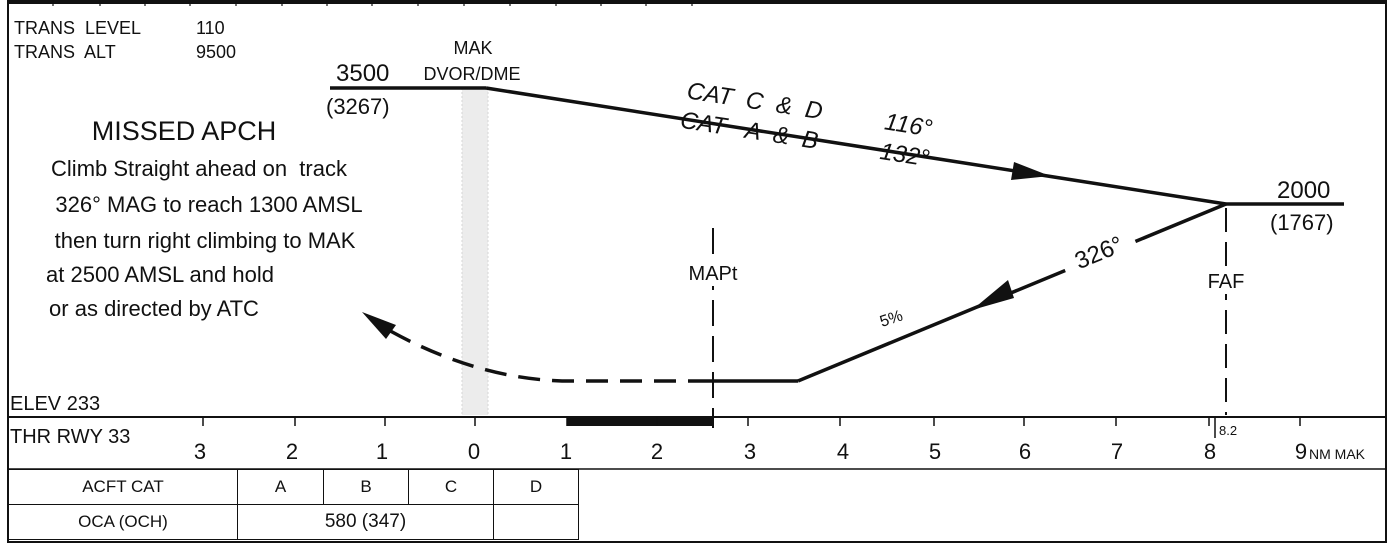 The image size is (1394, 544). Describe the element at coordinates (123, 522) in the screenshot. I see `oca-och-label: OCA (OCH)` at that location.